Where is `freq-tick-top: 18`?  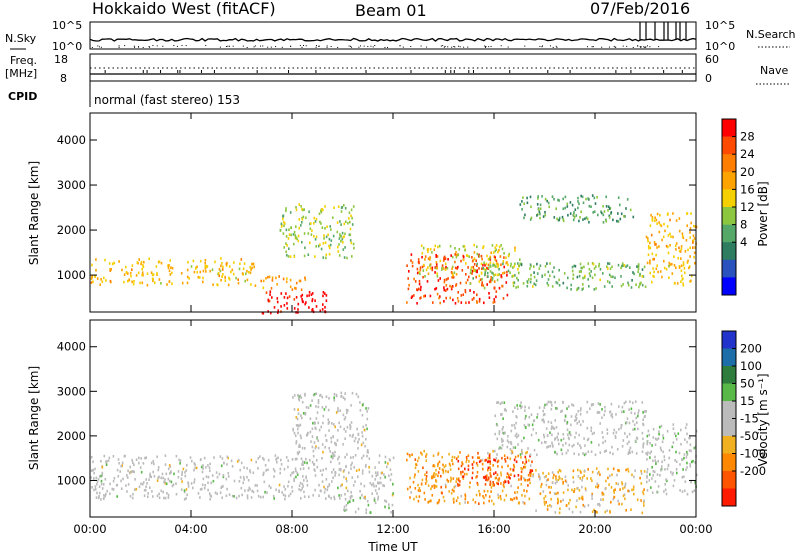 freq-tick-top: 18 is located at coordinates (61, 59).